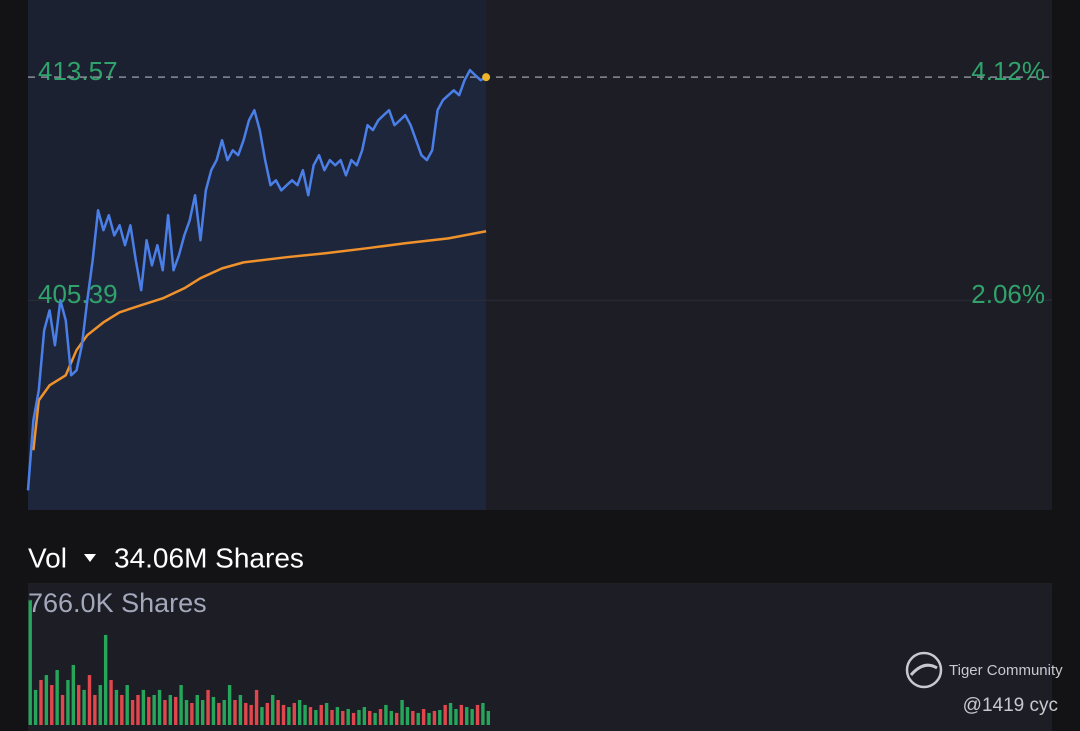  What do you see at coordinates (1010, 705) in the screenshot?
I see `watermark-user: @1419 cyc` at bounding box center [1010, 705].